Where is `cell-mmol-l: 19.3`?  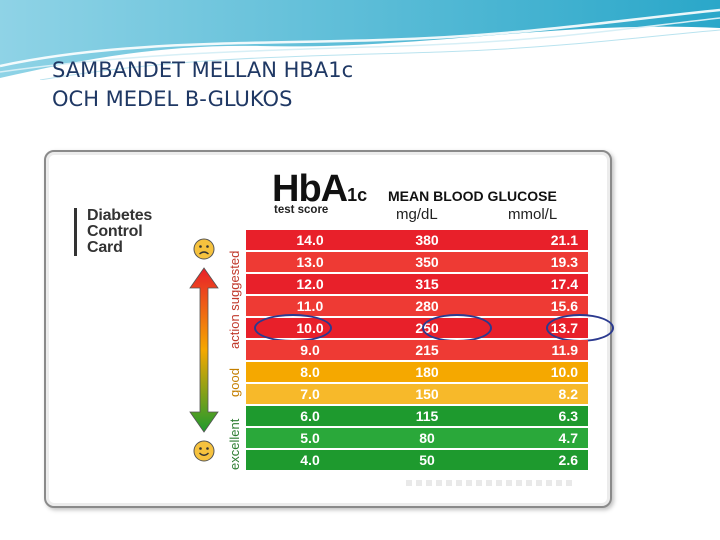 cell-mmol-l: 19.3 is located at coordinates (564, 262).